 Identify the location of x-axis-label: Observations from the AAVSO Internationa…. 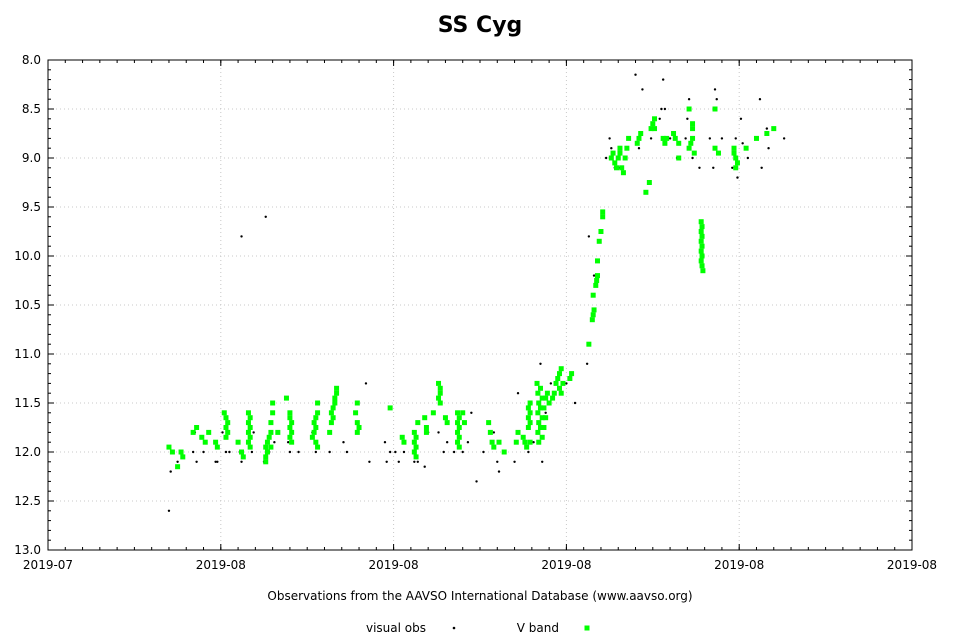
(479, 596).